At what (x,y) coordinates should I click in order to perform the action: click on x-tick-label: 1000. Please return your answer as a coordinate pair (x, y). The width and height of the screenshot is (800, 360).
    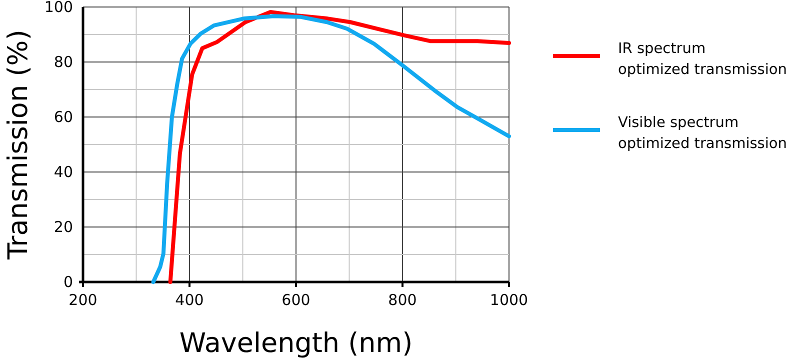
    Looking at the image, I should click on (509, 300).